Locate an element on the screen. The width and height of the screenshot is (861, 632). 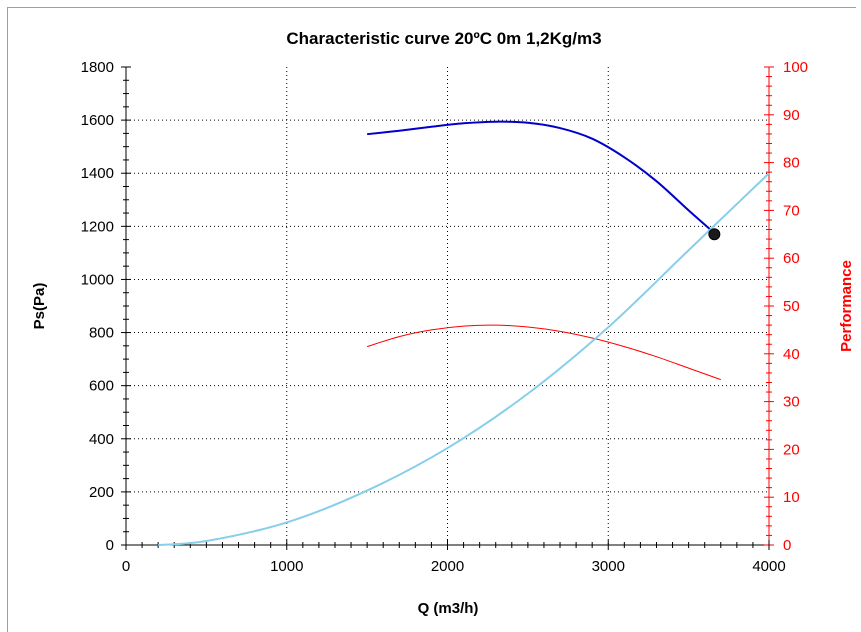
operating-point-marker is located at coordinates (714, 234).